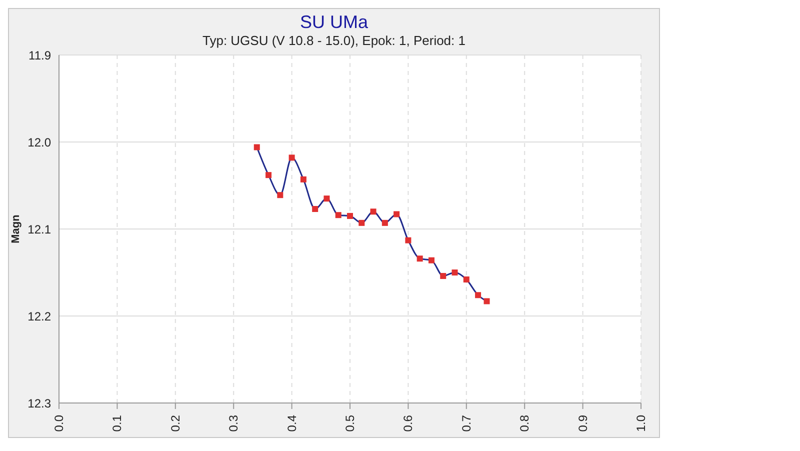  Describe the element at coordinates (408, 423) in the screenshot. I see `x-tick-label: 0.6` at that location.